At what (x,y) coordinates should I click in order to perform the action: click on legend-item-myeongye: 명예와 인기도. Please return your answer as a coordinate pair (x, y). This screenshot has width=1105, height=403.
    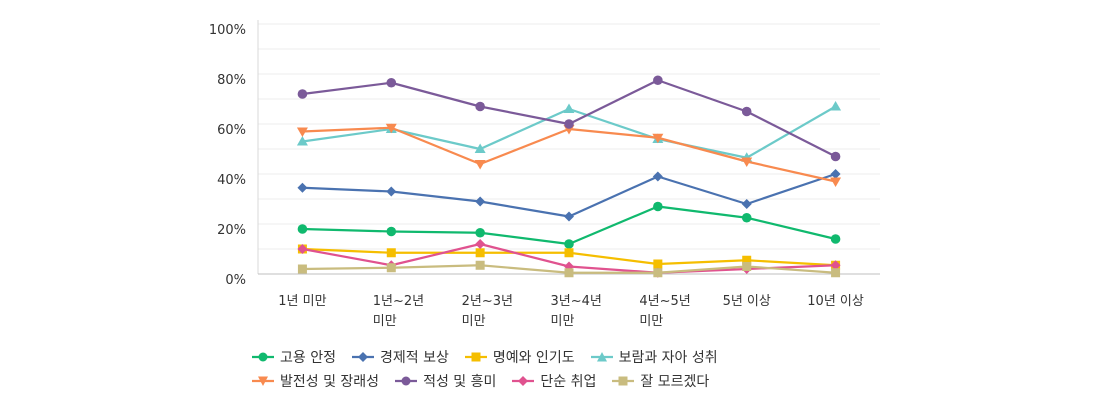
    Looking at the image, I should click on (519, 357).